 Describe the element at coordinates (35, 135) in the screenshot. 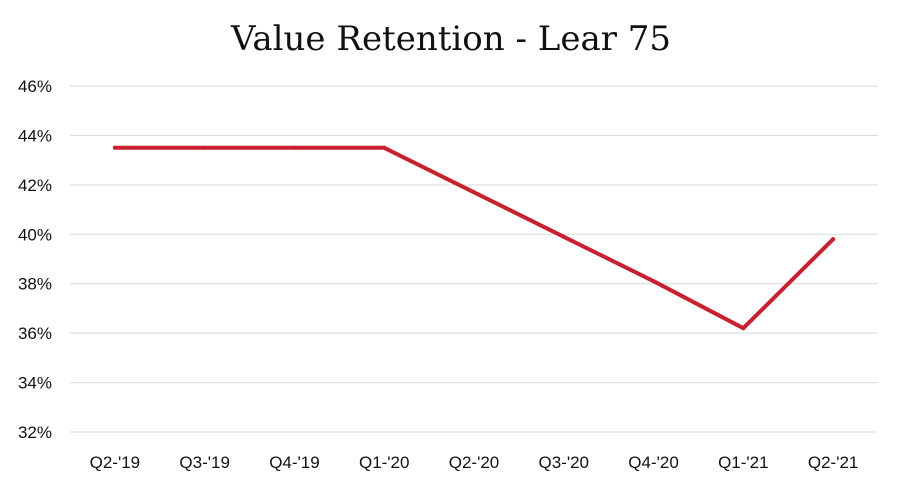

I see `y-tick-label: 44%` at that location.